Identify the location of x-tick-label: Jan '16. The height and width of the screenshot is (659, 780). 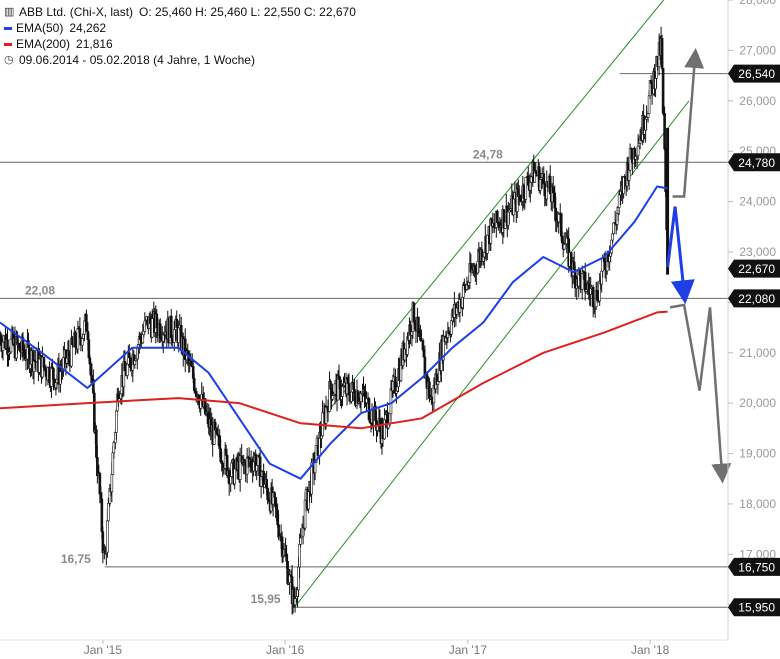
(285, 650).